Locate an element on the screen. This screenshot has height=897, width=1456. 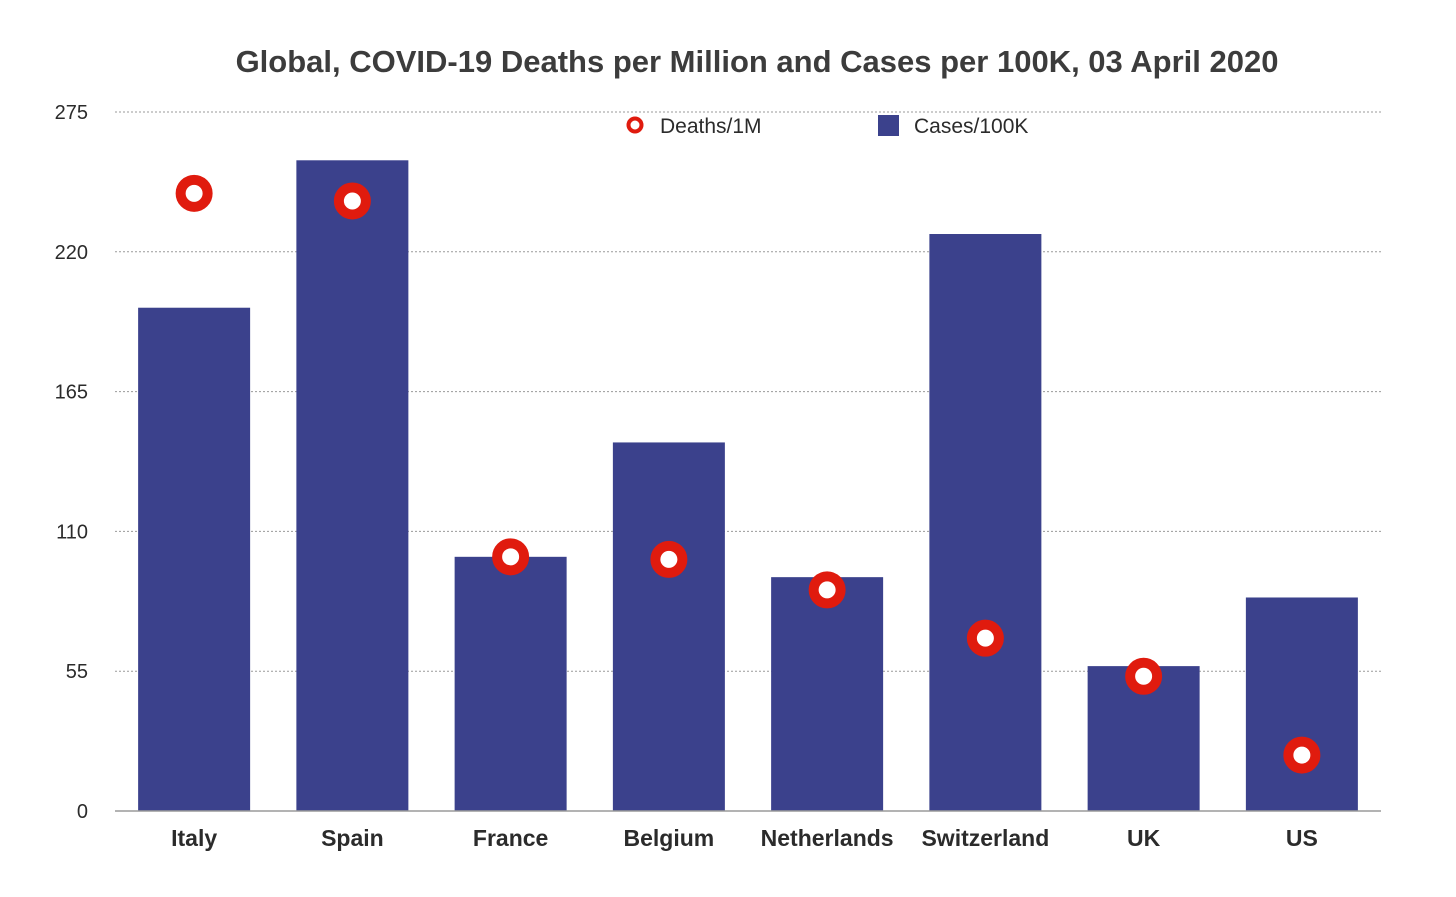
x-tick-label: Netherlands is located at coordinates (827, 838).